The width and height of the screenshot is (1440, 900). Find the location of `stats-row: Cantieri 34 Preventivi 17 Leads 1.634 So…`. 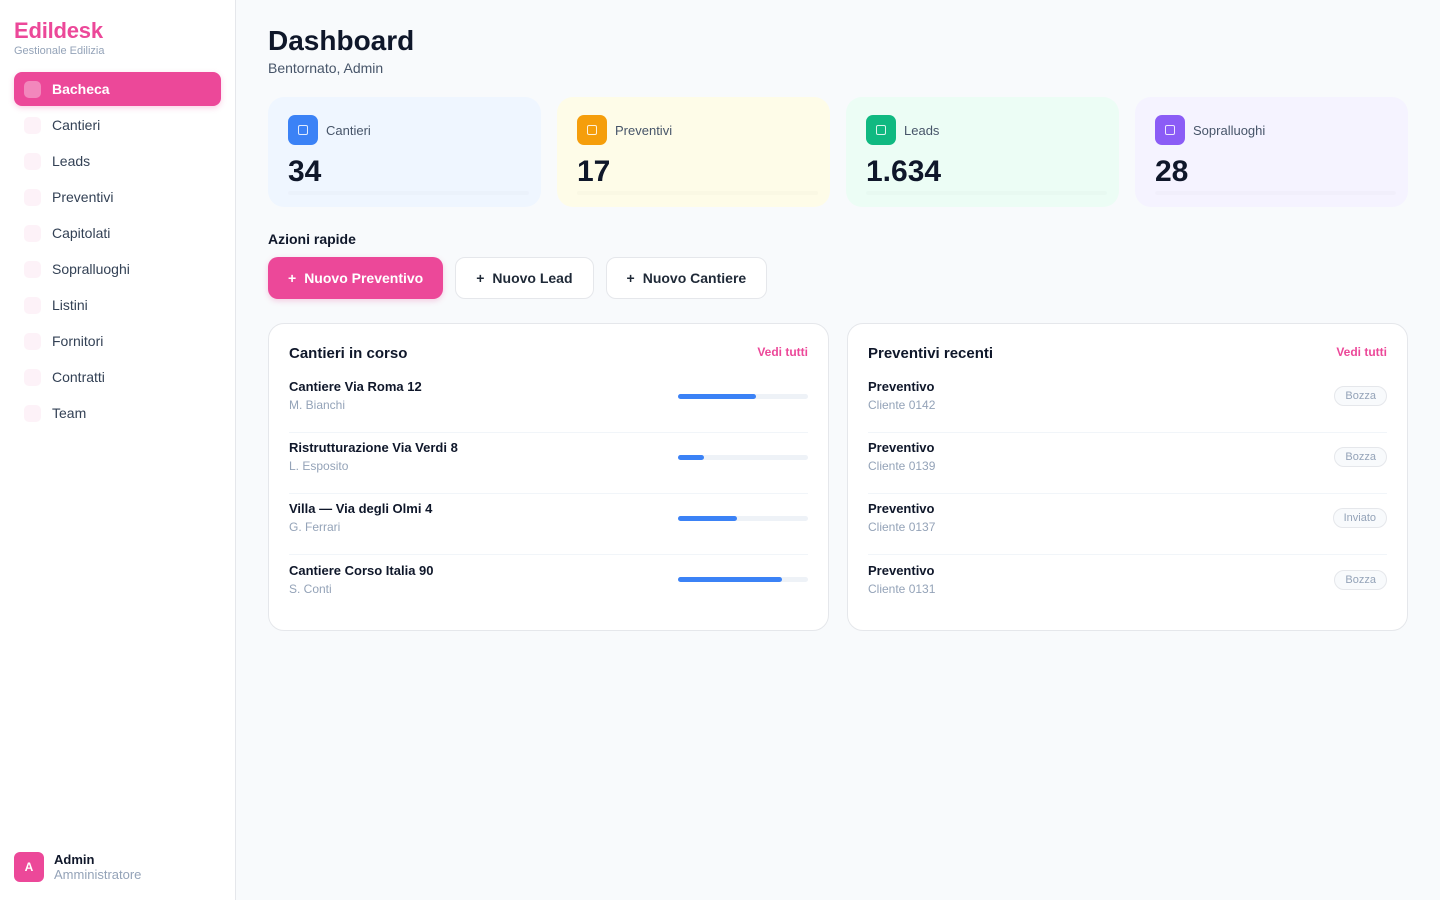

stats-row: Cantieri 34 Preventivi 17 Leads 1.634 So… is located at coordinates (838, 152).